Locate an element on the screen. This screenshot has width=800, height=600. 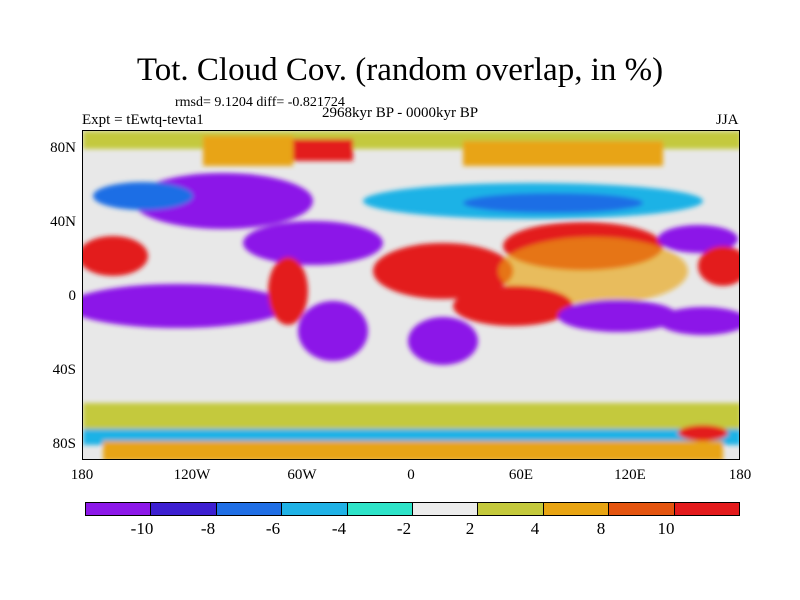
colorbar-label: -4 is located at coordinates (339, 528).